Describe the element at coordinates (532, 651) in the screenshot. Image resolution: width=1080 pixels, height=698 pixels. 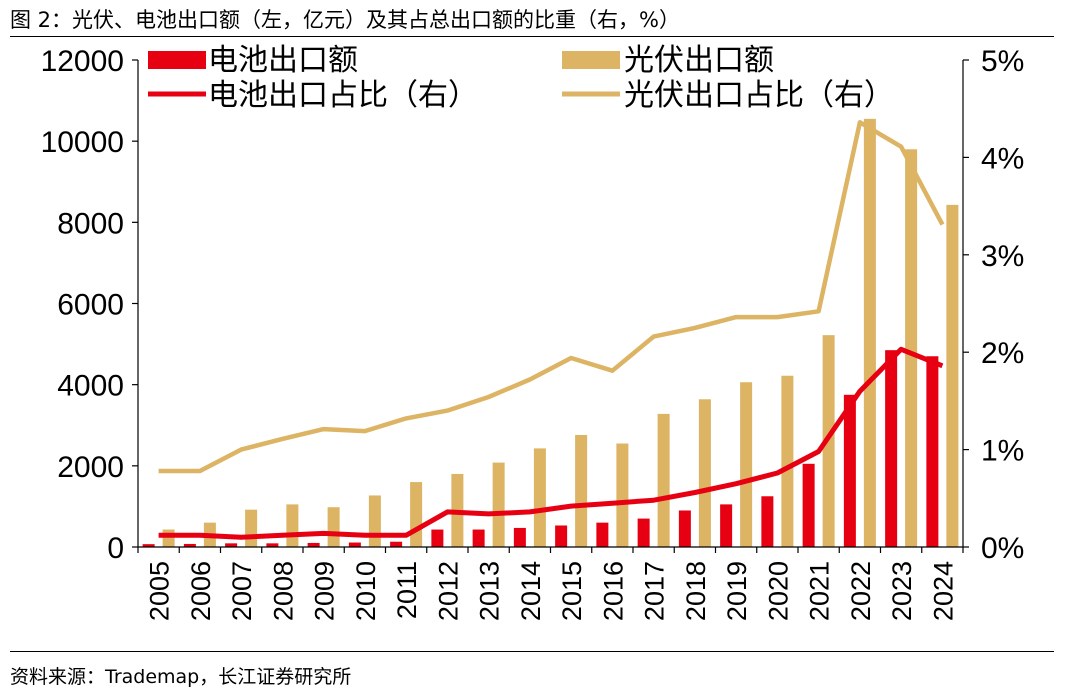
I see `source-rule` at that location.